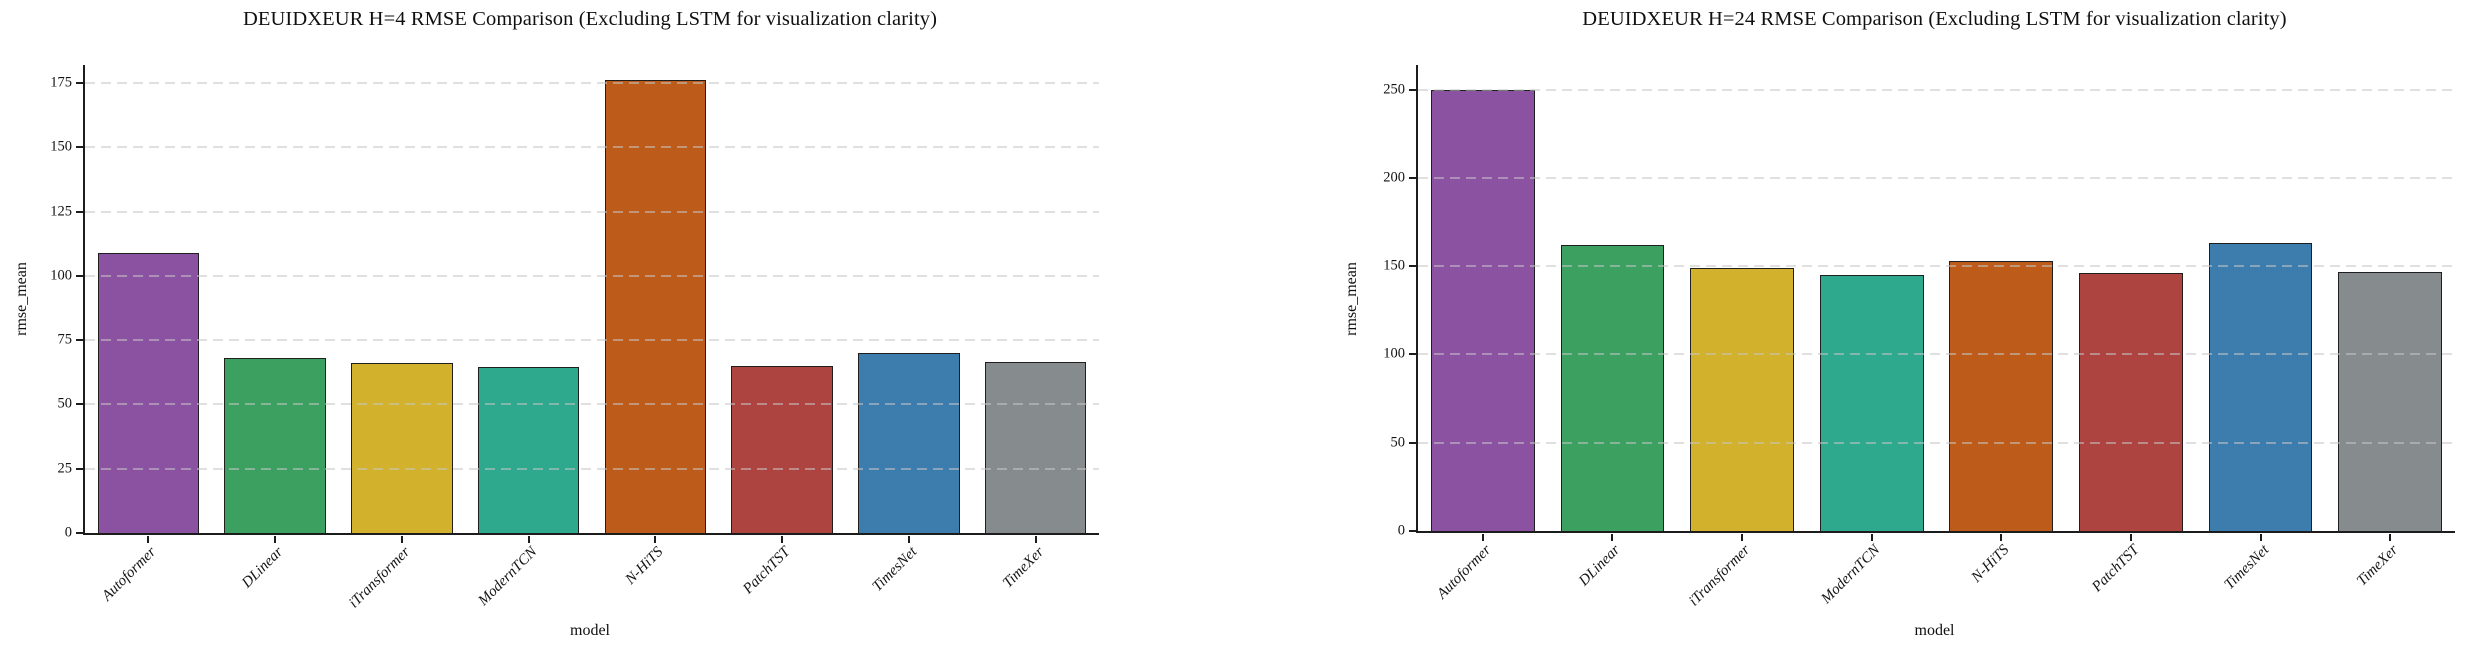  Describe the element at coordinates (61, 82) in the screenshot. I see `y-tick-label: 175` at that location.